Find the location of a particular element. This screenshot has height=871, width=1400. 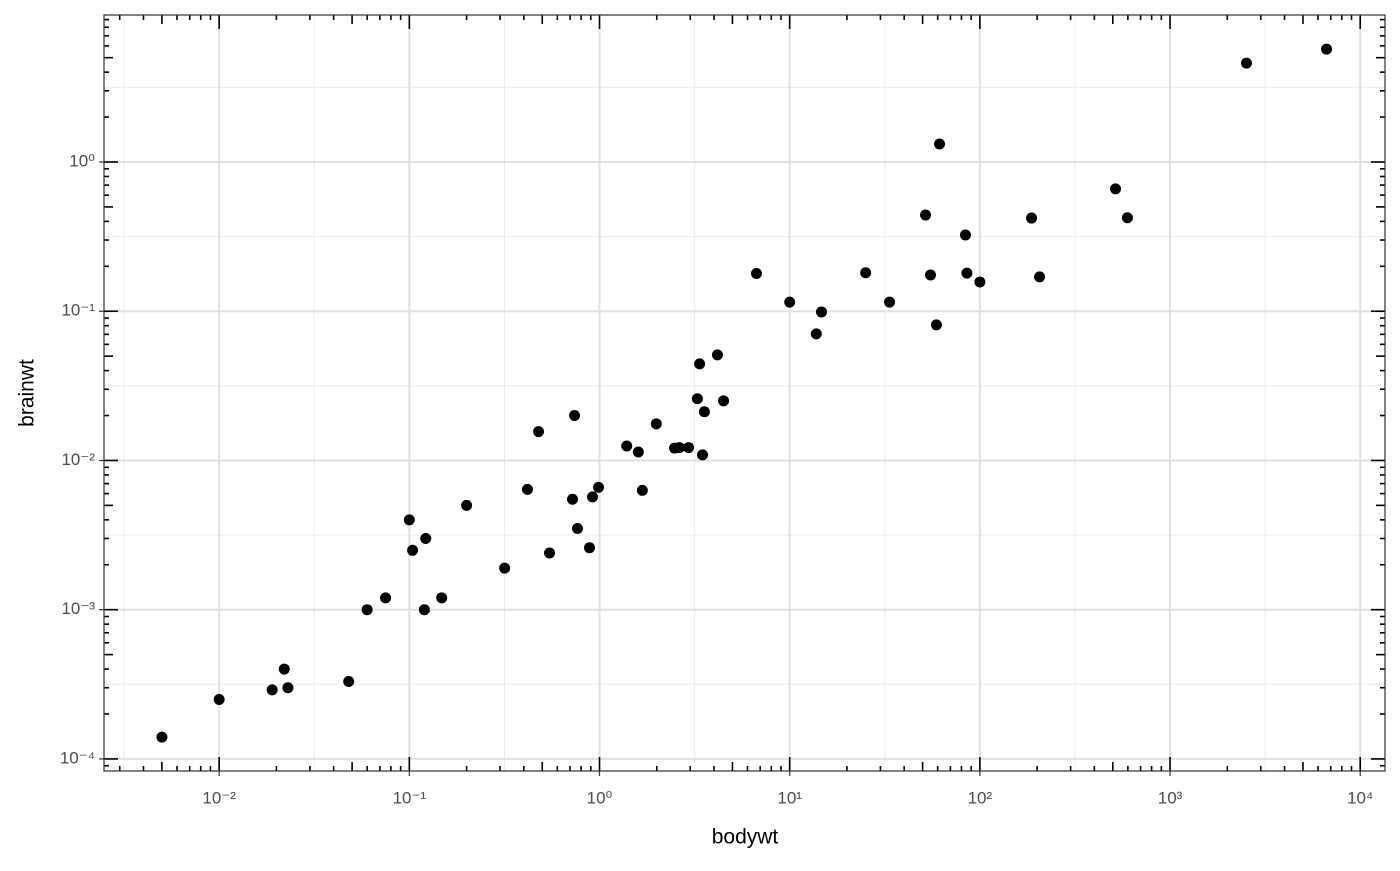

x-tick-label: 10² is located at coordinates (980, 797).